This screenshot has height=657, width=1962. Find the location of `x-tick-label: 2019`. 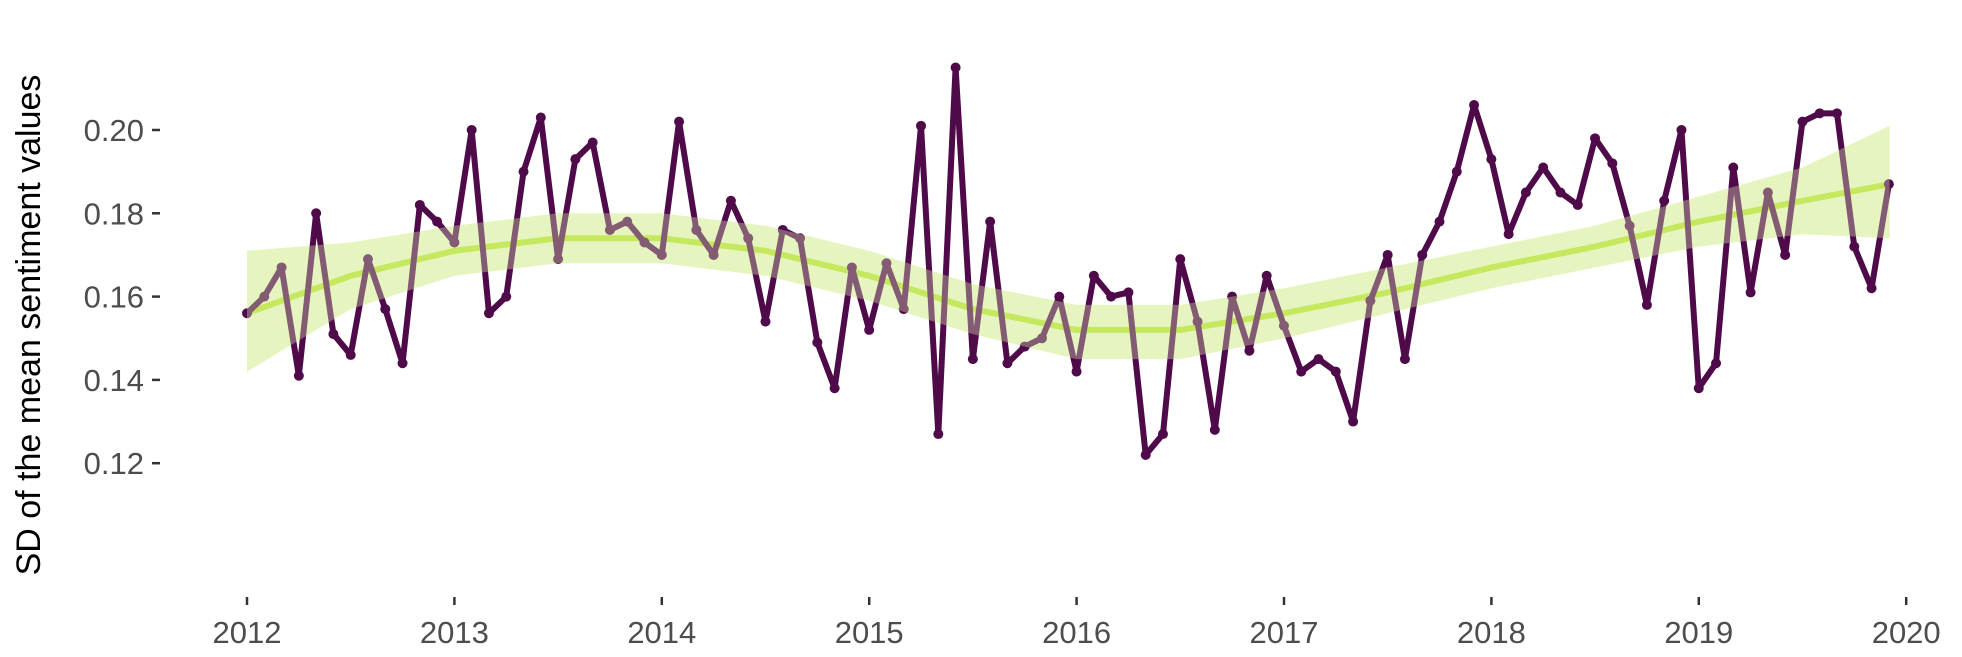

x-tick-label: 2019 is located at coordinates (1698, 632).